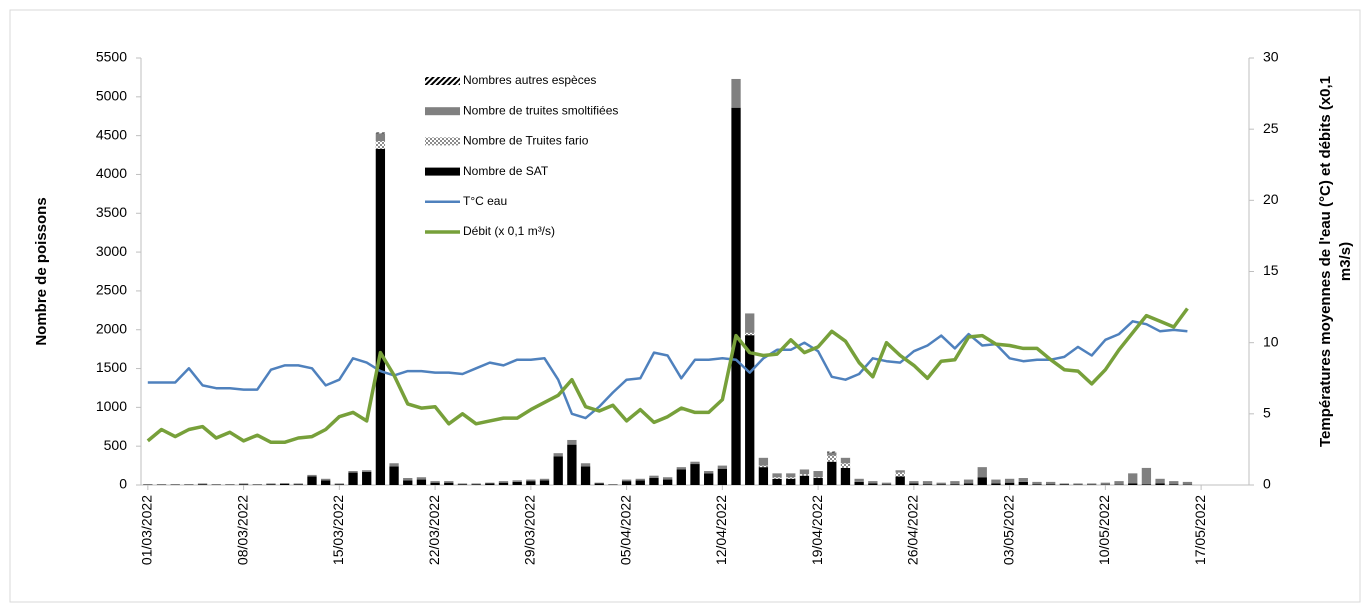 The width and height of the screenshot is (1367, 605). I want to click on x-tick-label: 01/03/2022, so click(147, 530).